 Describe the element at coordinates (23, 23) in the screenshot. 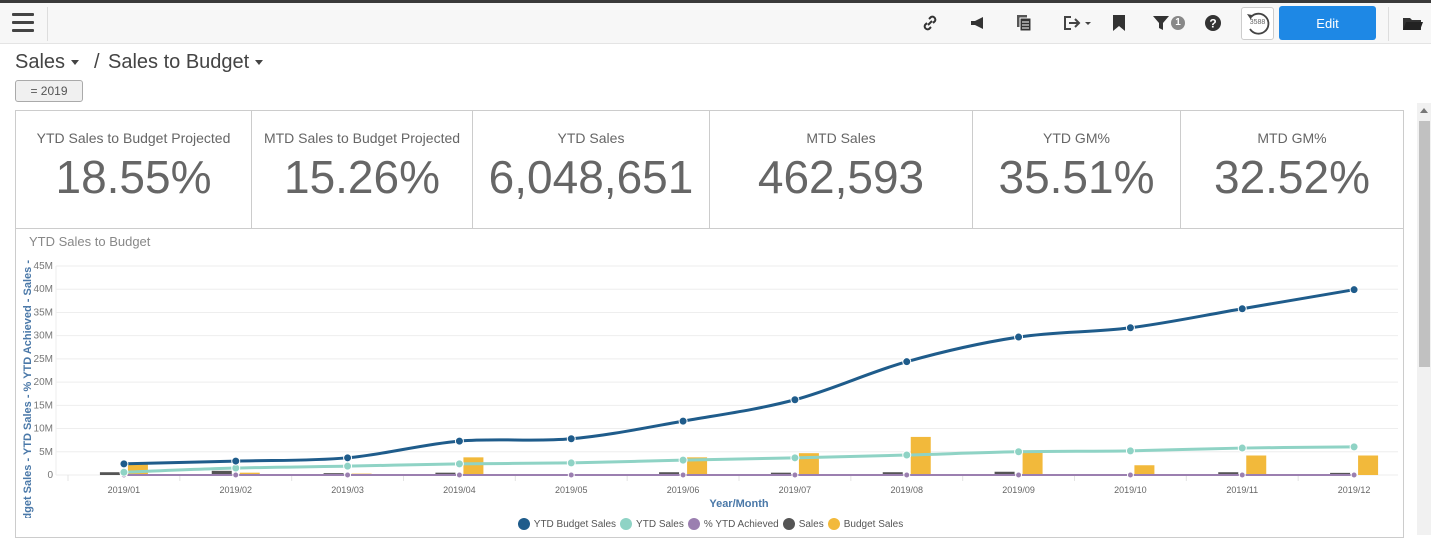

I see `menu-icon` at that location.